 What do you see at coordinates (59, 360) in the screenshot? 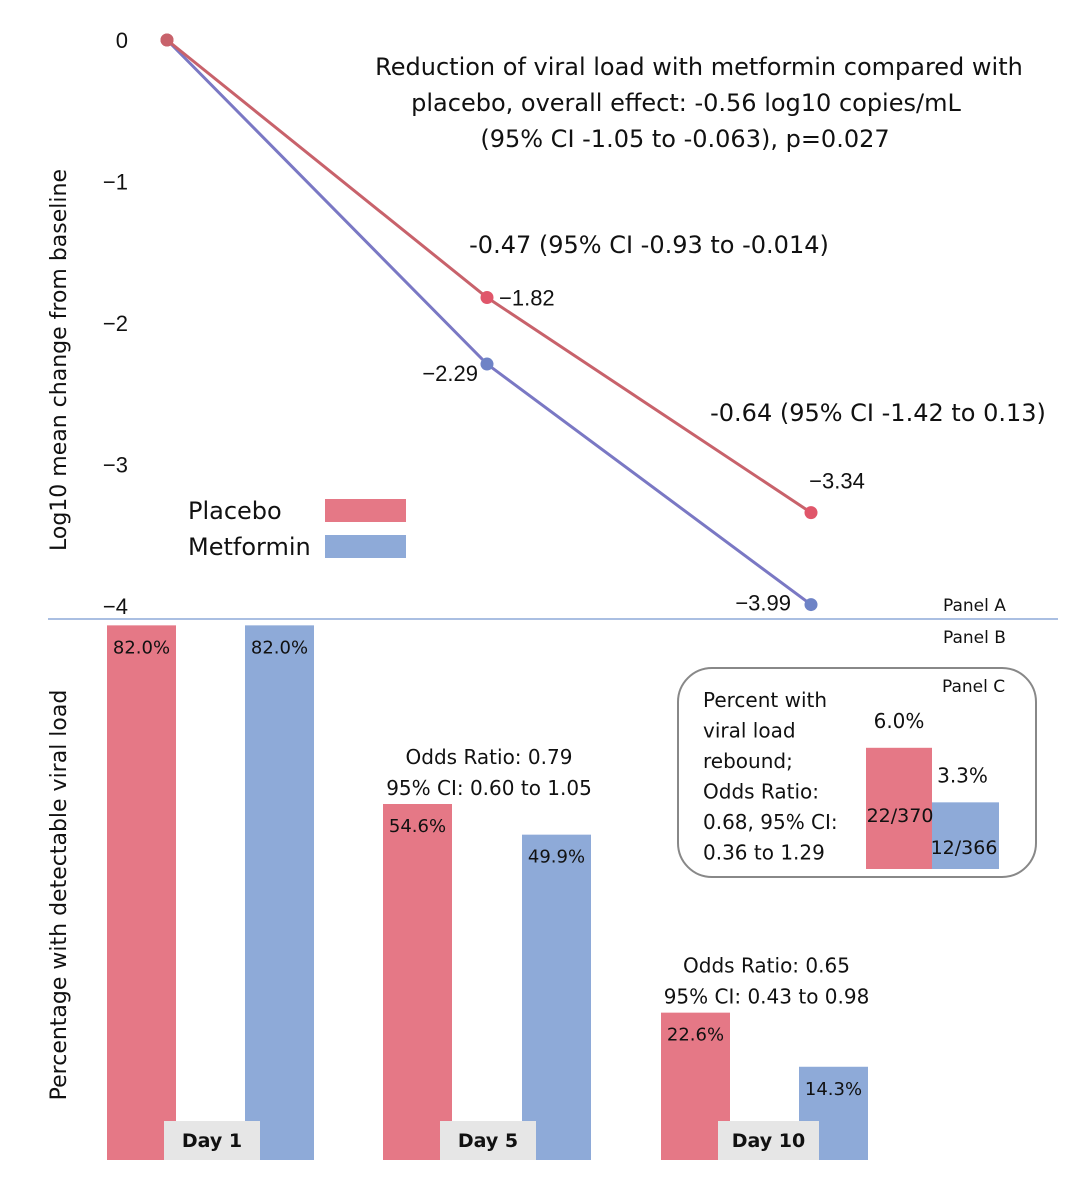
I see `y-axis-title-panel-a: Log10 mean change from baseline` at bounding box center [59, 360].